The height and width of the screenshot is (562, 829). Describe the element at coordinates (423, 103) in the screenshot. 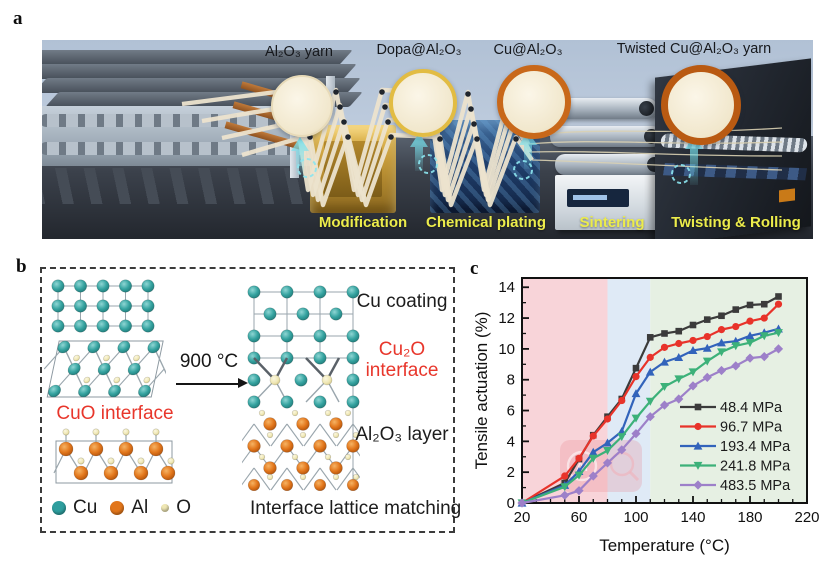

I see `yarn-section-dopa` at that location.